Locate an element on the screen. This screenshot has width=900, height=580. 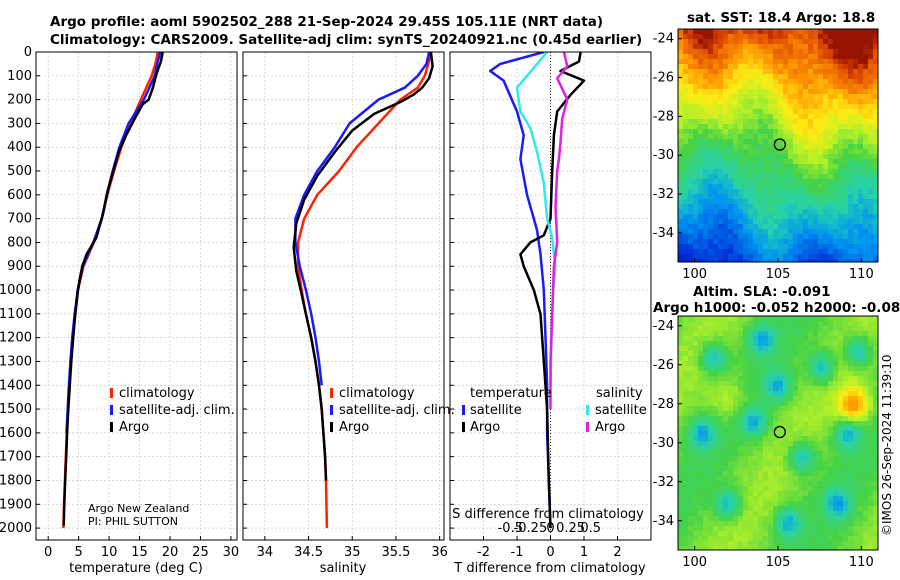
legend-label-climatology: climatology is located at coordinates (157, 393).